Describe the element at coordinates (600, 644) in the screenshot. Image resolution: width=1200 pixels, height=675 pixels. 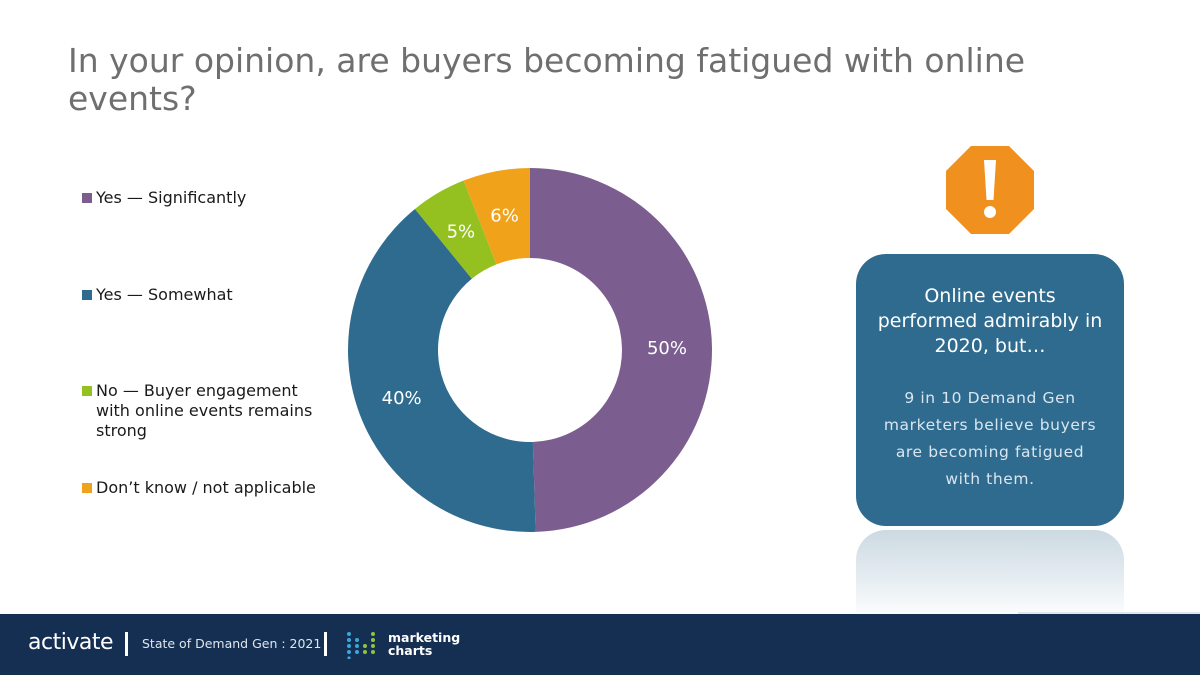
I see `footer-bar` at that location.